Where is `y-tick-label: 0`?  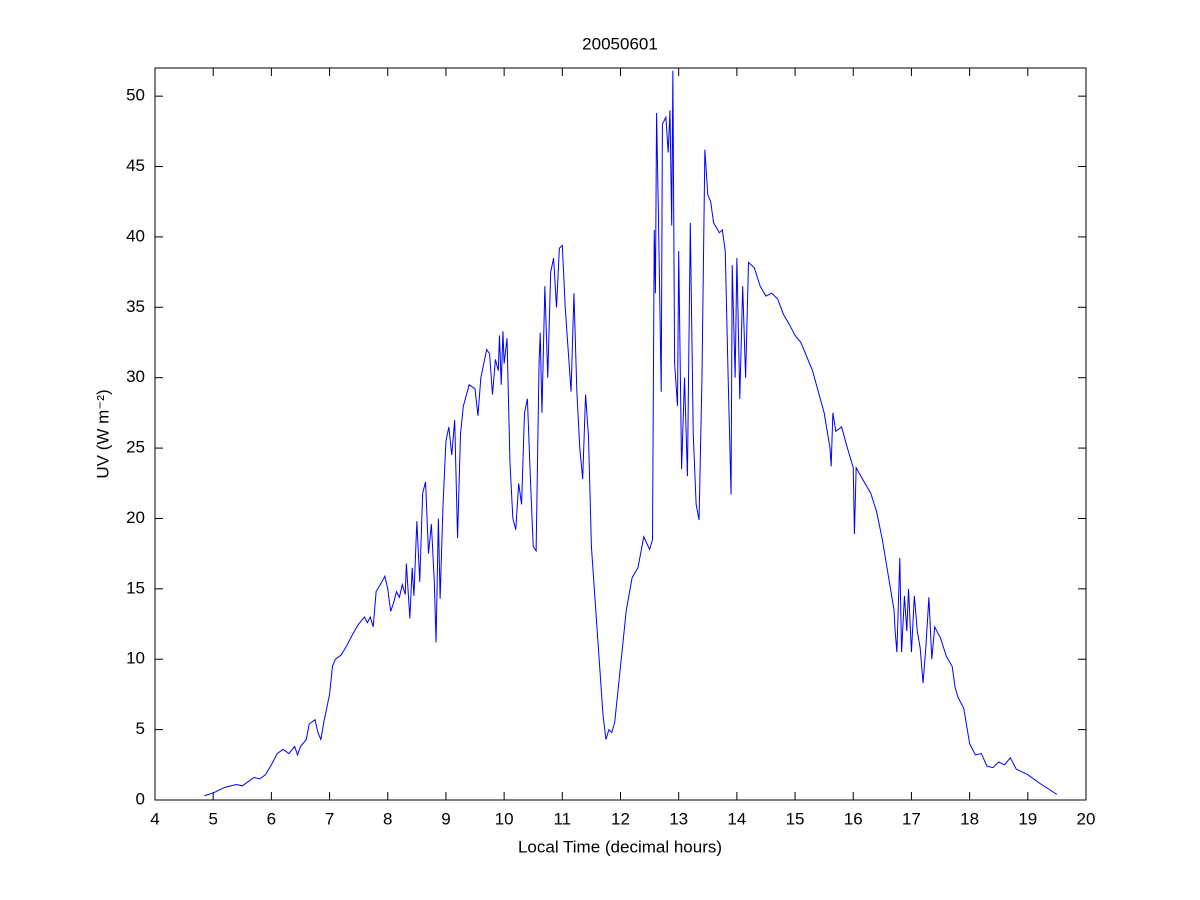
y-tick-label: 0 is located at coordinates (140, 798).